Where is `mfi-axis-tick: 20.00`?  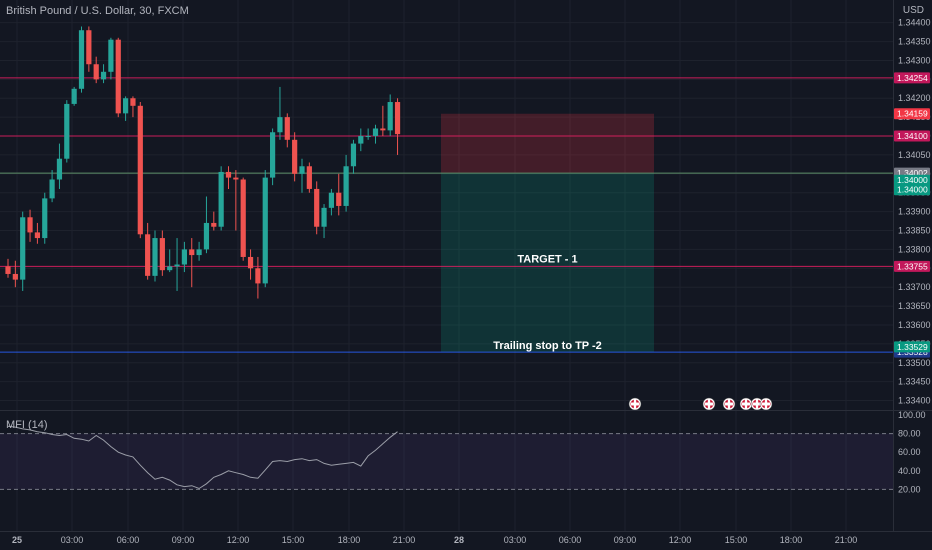
mfi-axis-tick: 20.00 is located at coordinates (909, 489).